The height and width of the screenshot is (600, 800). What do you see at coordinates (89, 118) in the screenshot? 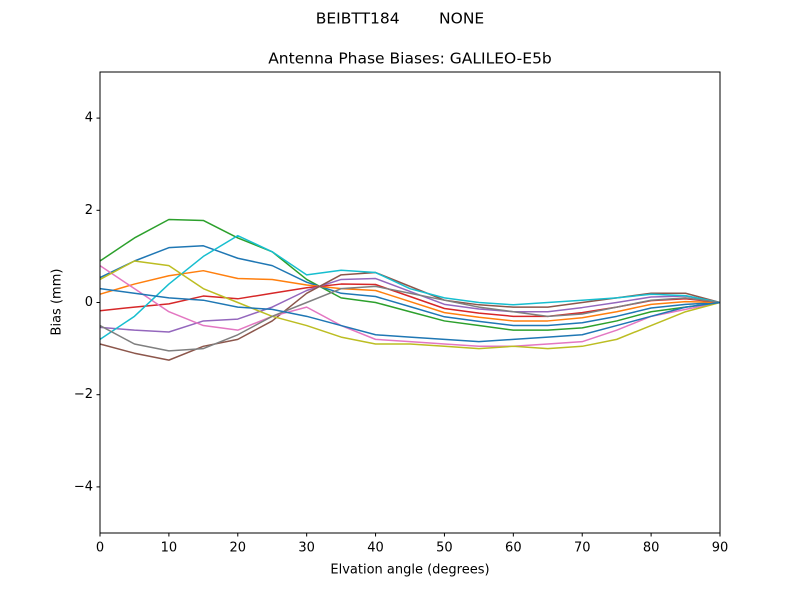
I see `y-tick-label: 4` at bounding box center [89, 118].